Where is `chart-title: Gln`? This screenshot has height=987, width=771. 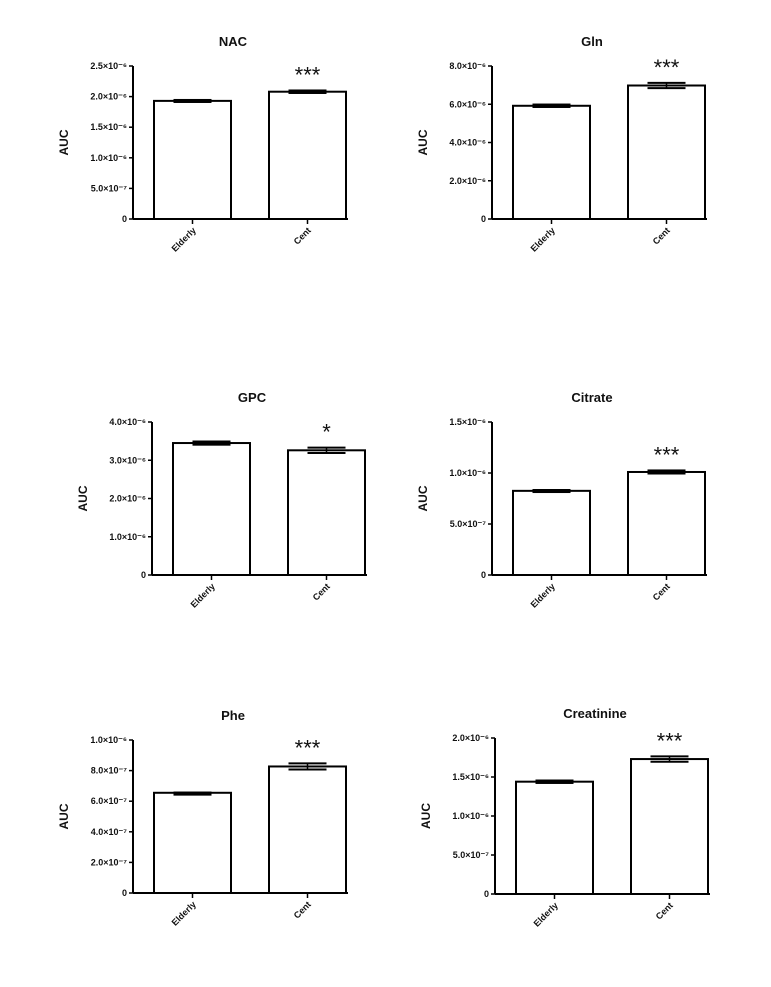 chart-title: Gln is located at coordinates (592, 41).